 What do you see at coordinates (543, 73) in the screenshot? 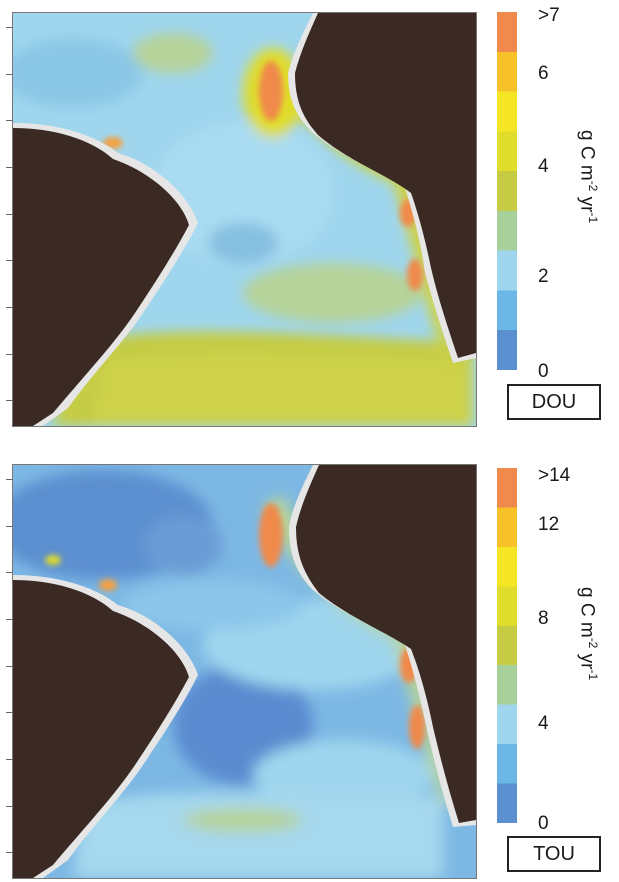
I see `colorbar-tick: 6` at bounding box center [543, 73].